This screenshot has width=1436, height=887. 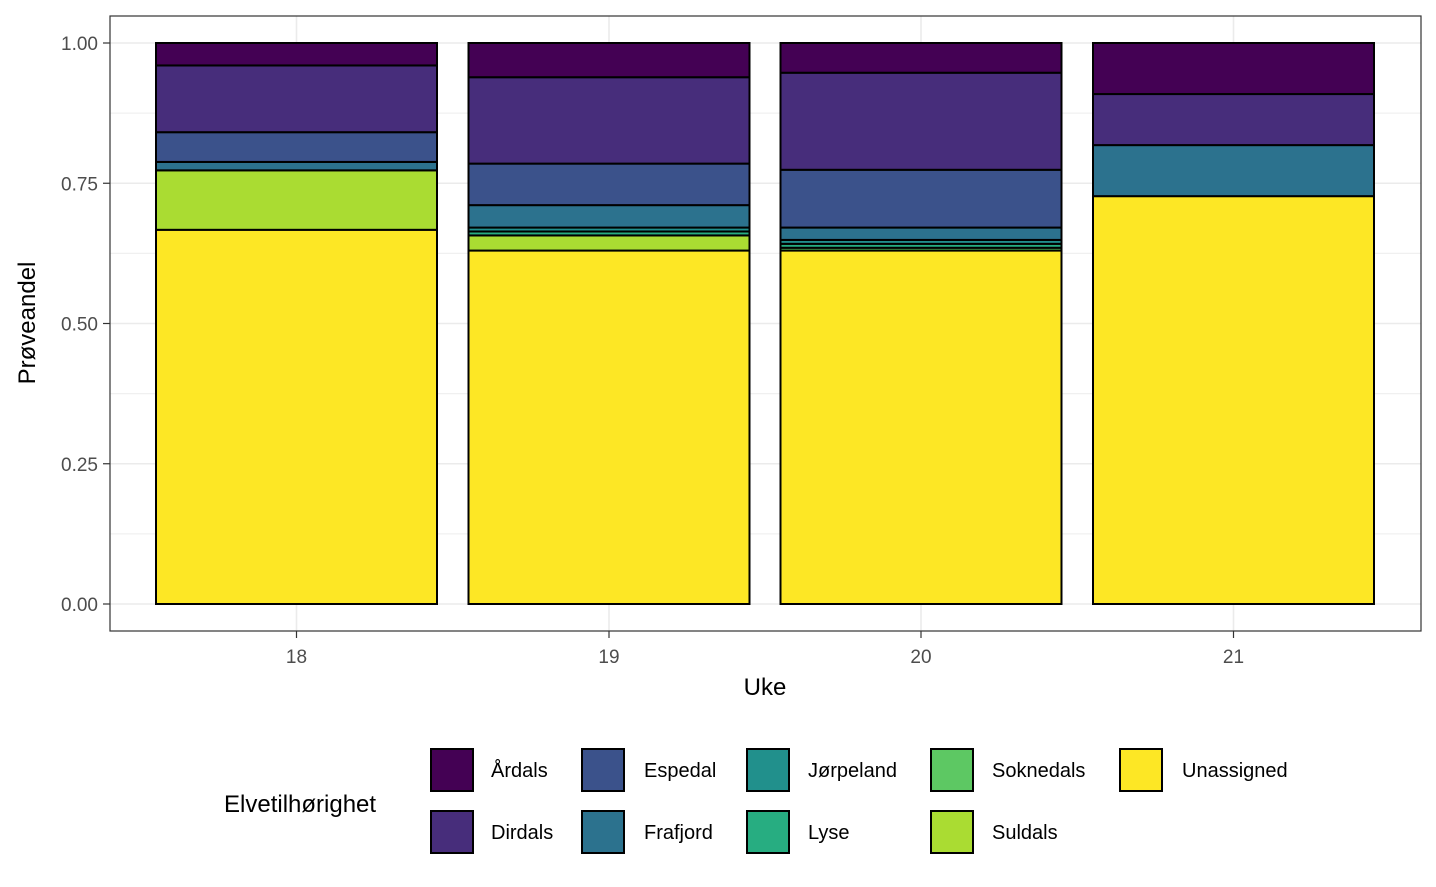 What do you see at coordinates (27, 323) in the screenshot?
I see `y-axis-title: Prøveandel` at bounding box center [27, 323].